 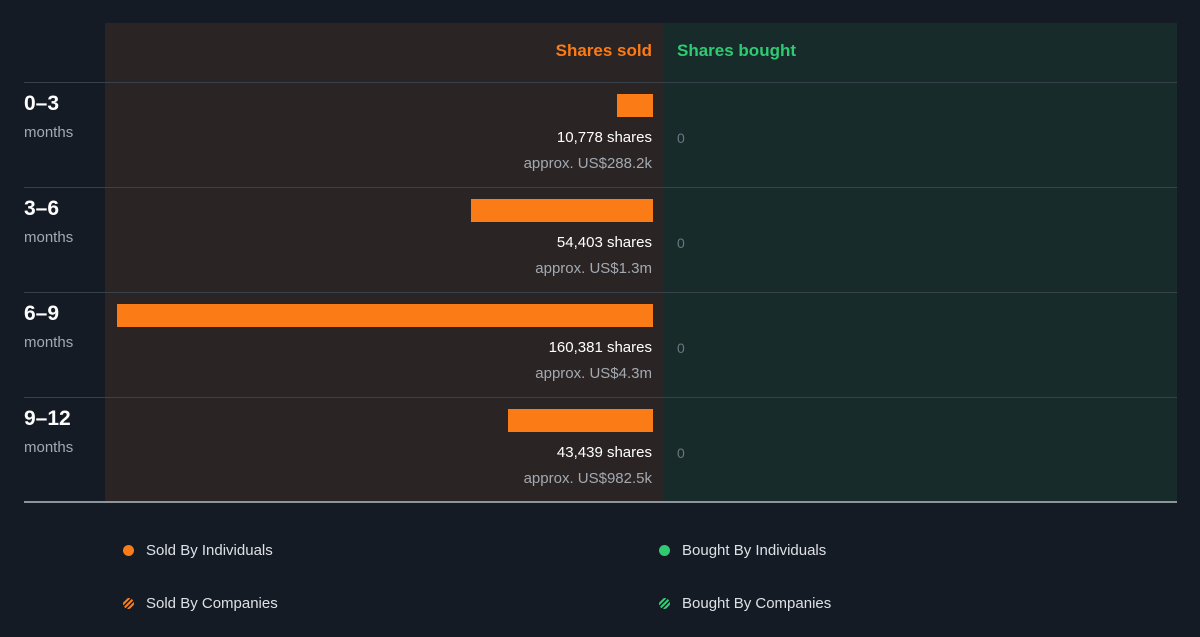 I want to click on sold-value-label: approx. US$4.3m, so click(x=593, y=373).